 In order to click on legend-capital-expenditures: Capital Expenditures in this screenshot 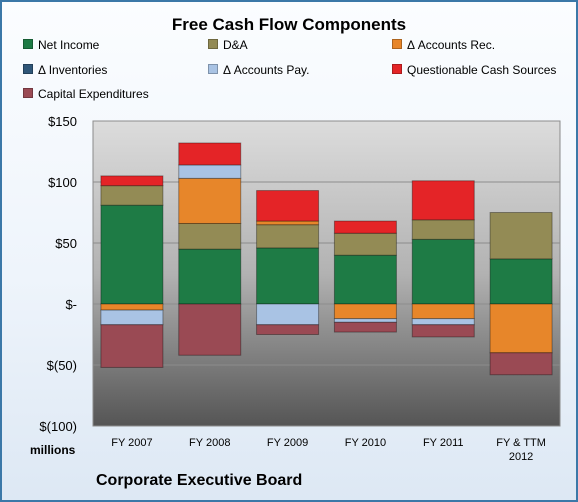, I will do `click(86, 94)`.